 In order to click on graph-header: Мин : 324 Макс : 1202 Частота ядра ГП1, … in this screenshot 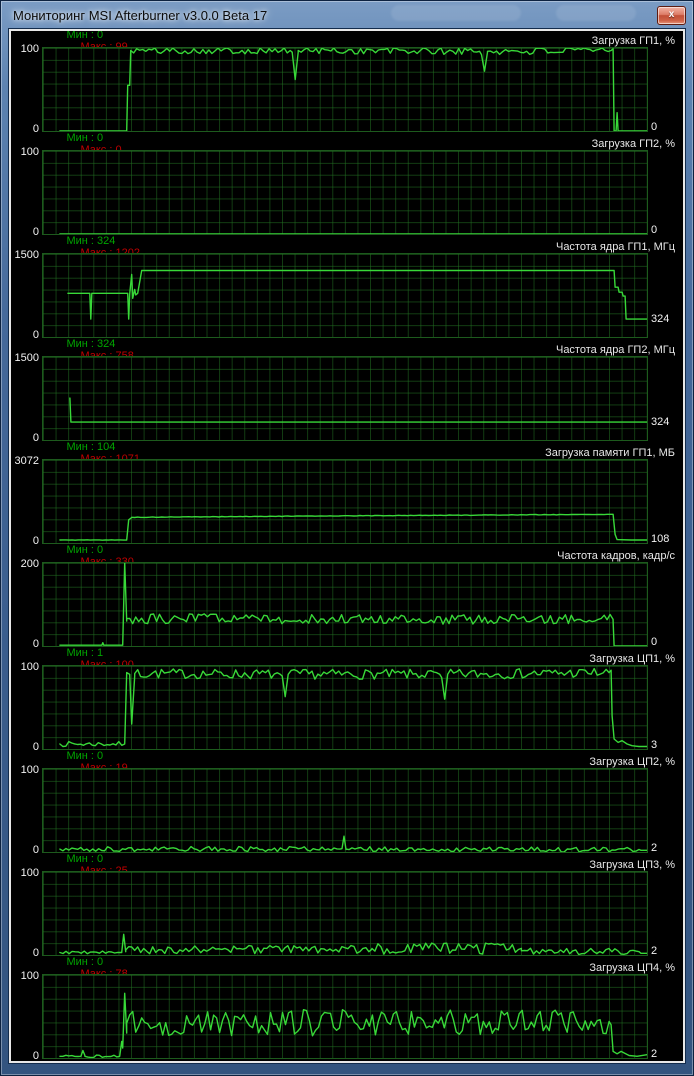, I will do `click(347, 247)`.